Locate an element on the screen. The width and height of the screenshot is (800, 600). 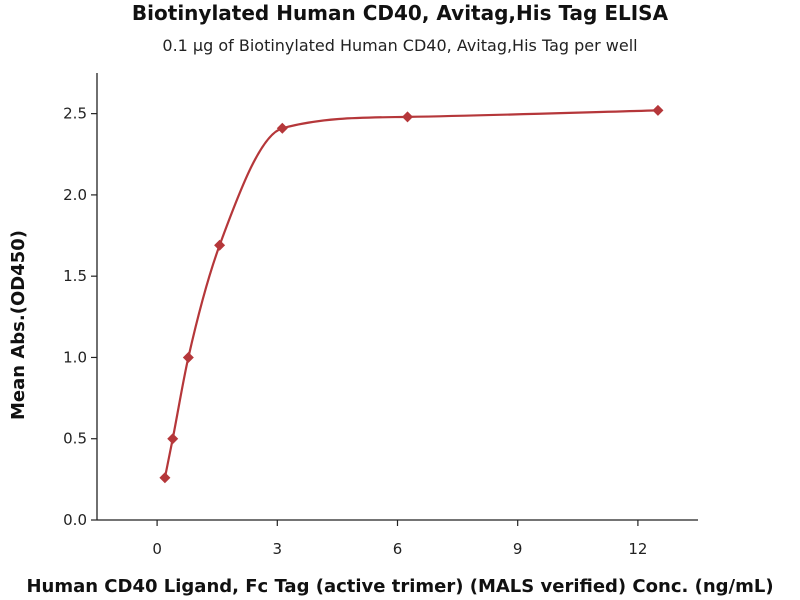
x-tick-label: 12 is located at coordinates (637, 549).